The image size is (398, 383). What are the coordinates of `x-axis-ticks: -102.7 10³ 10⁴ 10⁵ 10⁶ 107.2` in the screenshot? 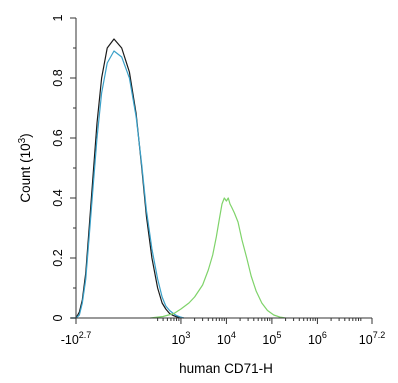 It's located at (223, 332).